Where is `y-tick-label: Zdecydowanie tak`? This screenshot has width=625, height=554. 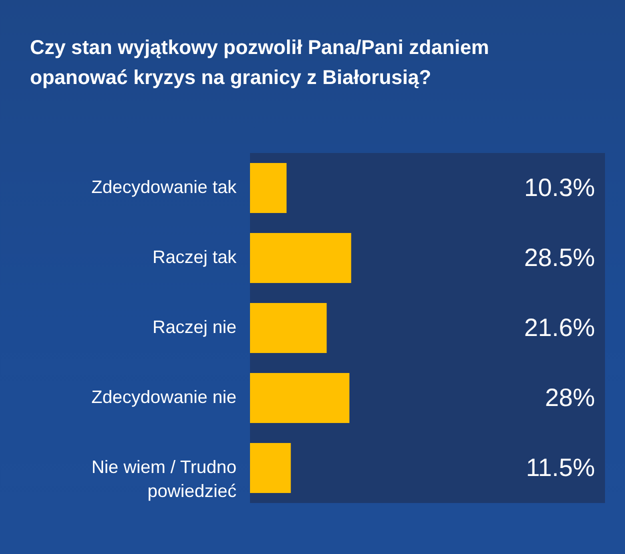
y-tick-label: Zdecydowanie tak is located at coordinates (164, 187).